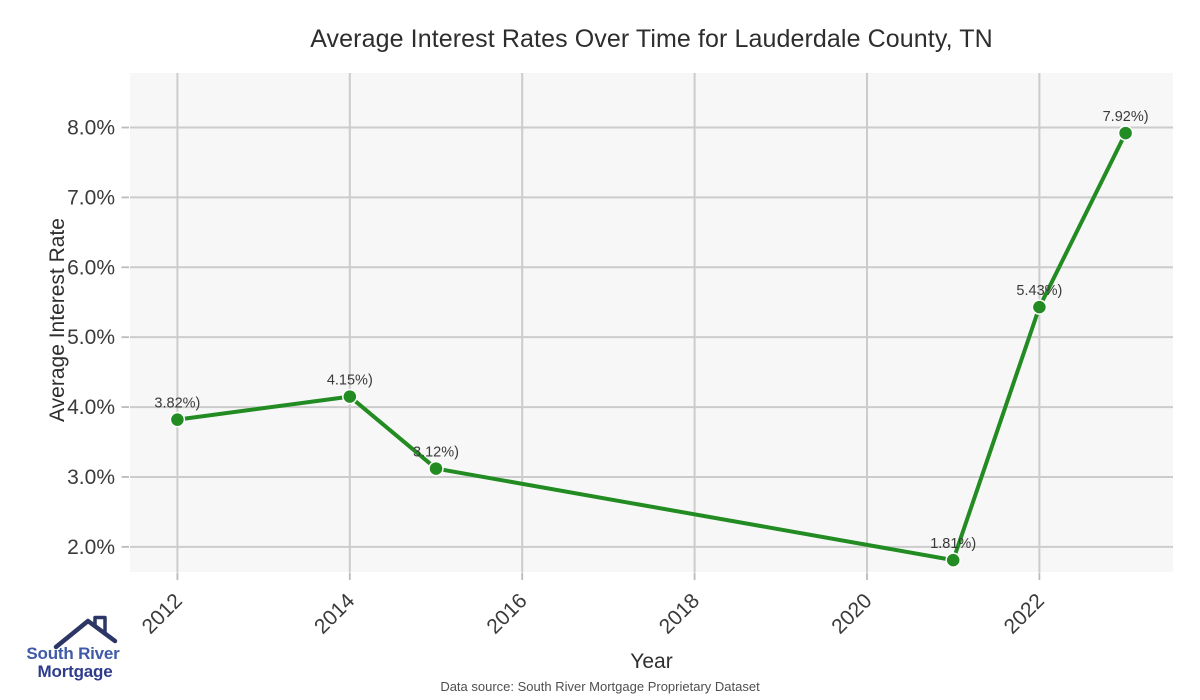 The height and width of the screenshot is (700, 1200). Describe the element at coordinates (679, 613) in the screenshot. I see `x-tick-label: 2018` at that location.